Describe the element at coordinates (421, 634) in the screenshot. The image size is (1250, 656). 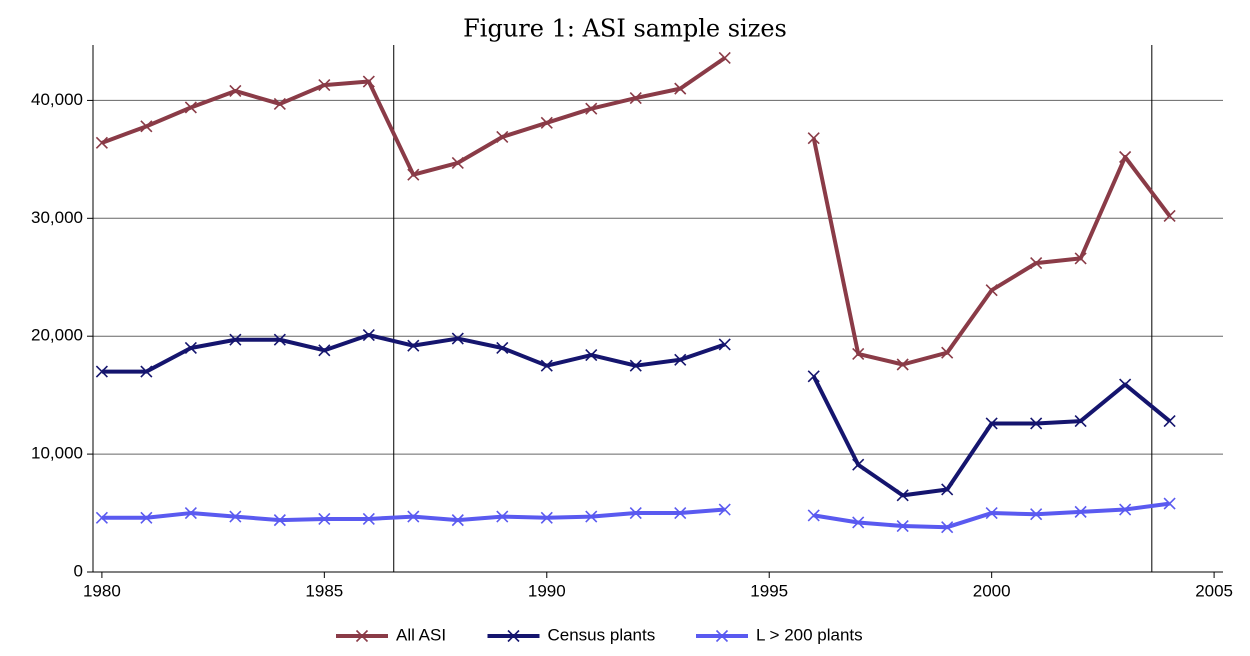
I see `legend-label: All ASI` at that location.